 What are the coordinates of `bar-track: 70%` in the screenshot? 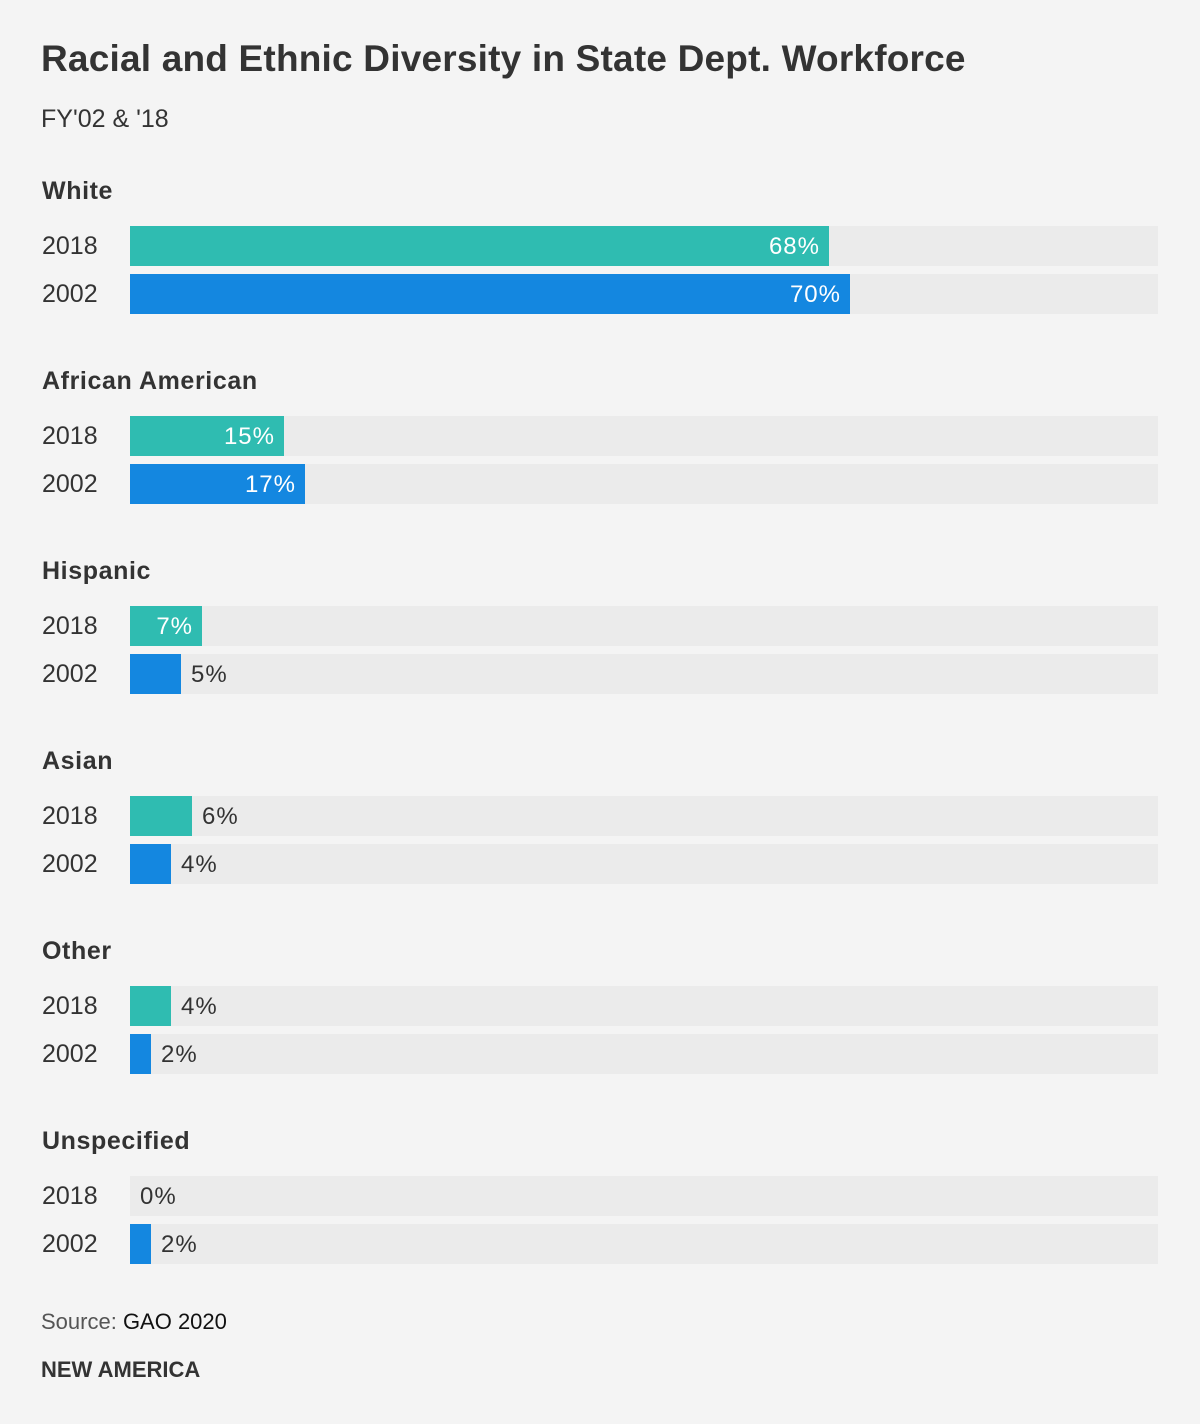 It's located at (644, 294).